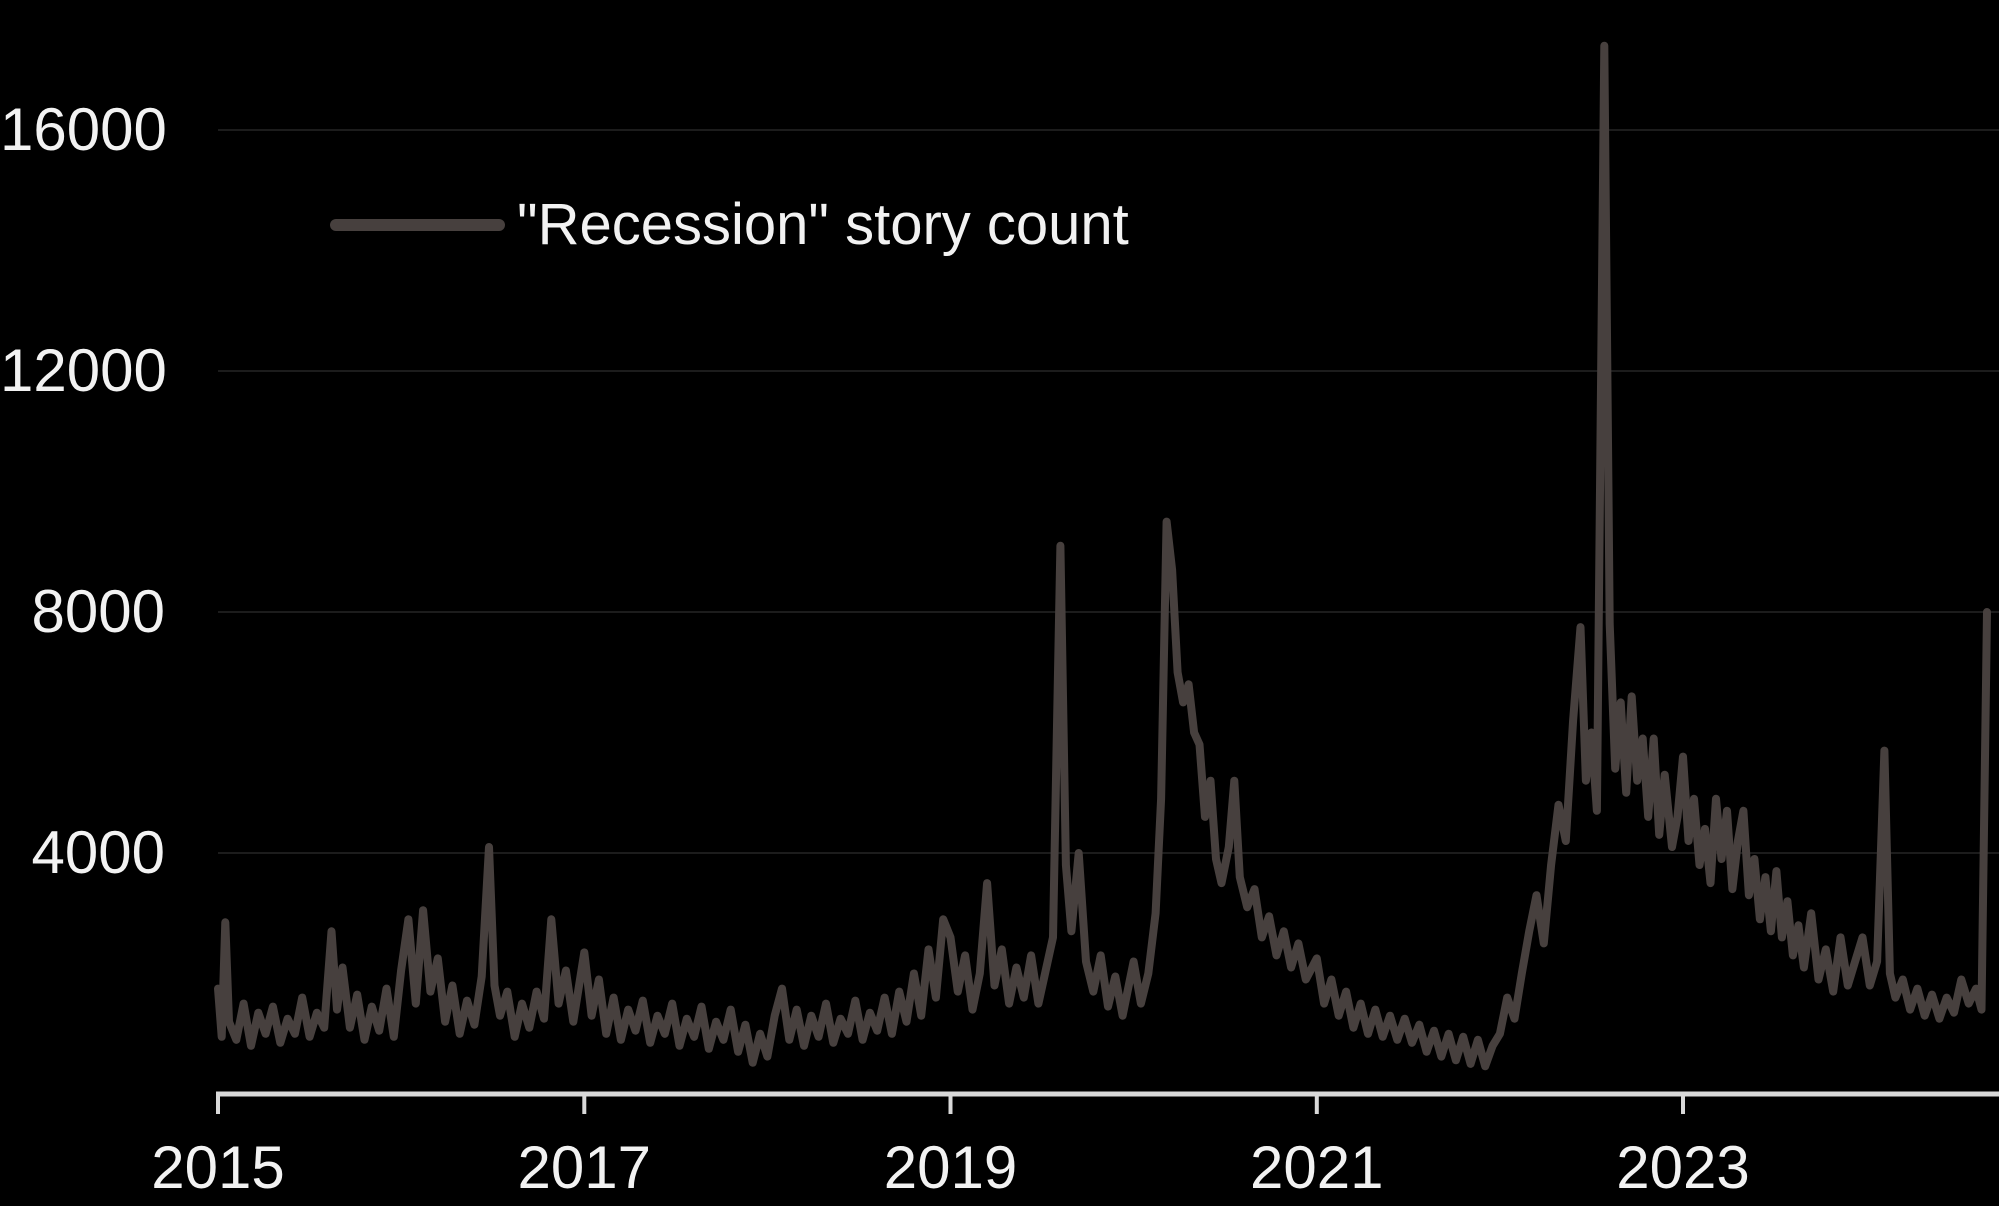 This screenshot has height=1206, width=1999. Describe the element at coordinates (83, 370) in the screenshot. I see `y-axis-tick-label-12000: 12000` at that location.